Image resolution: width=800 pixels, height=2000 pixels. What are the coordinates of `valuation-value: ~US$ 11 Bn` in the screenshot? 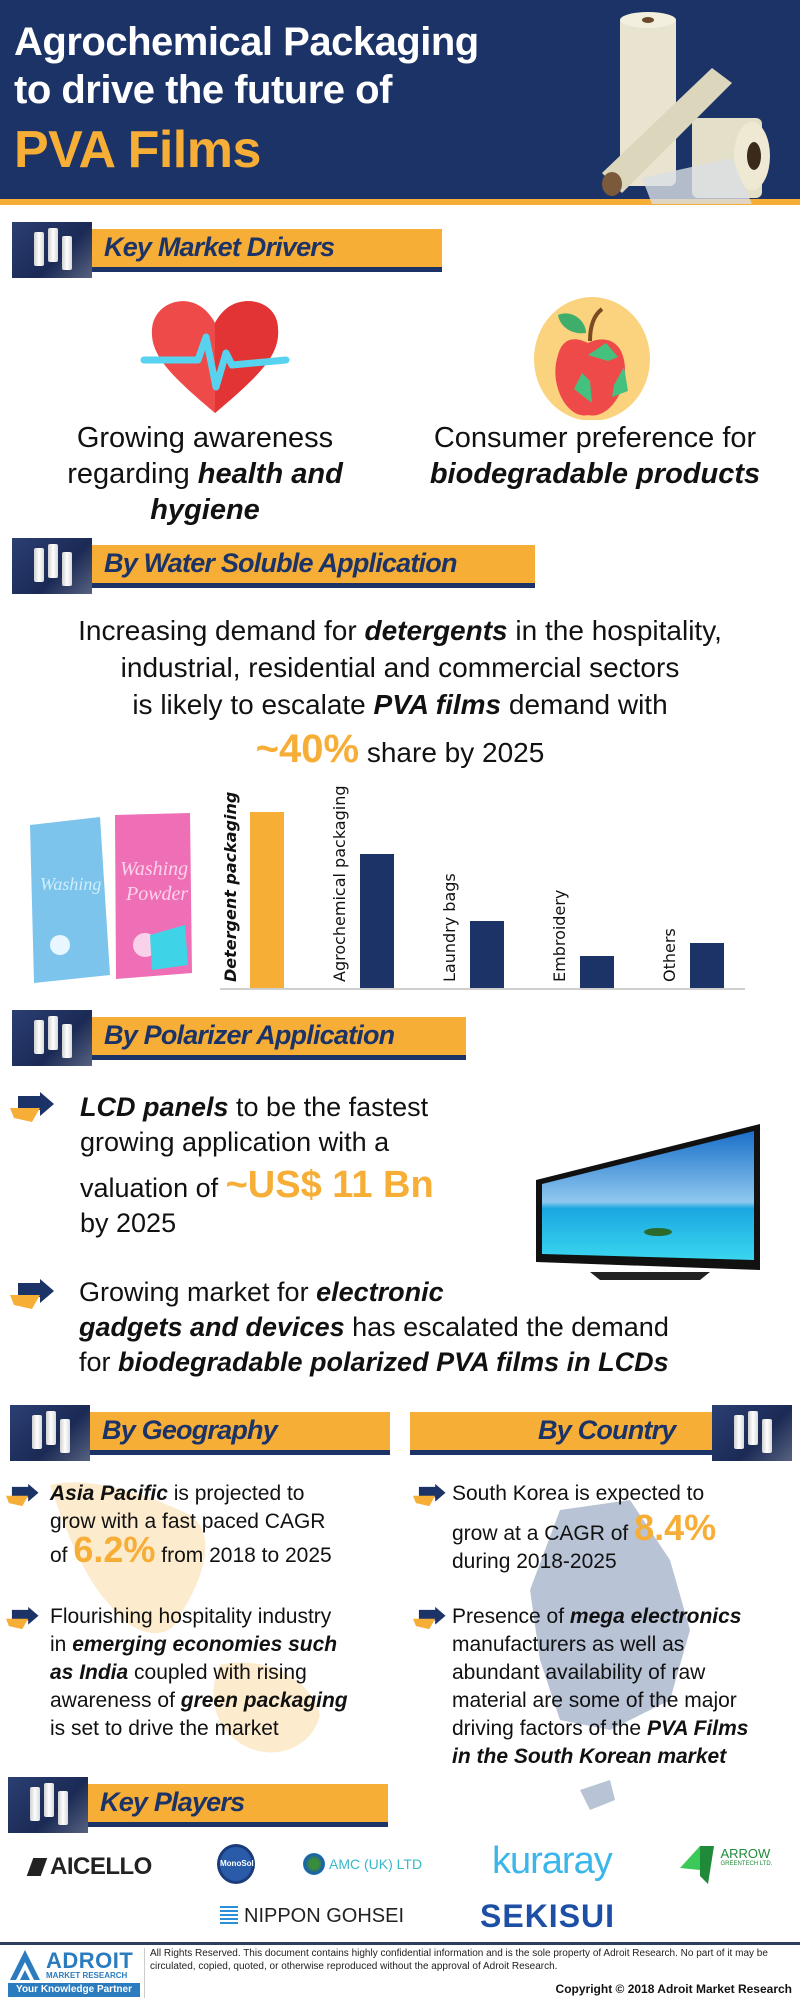 It's located at (329, 1185).